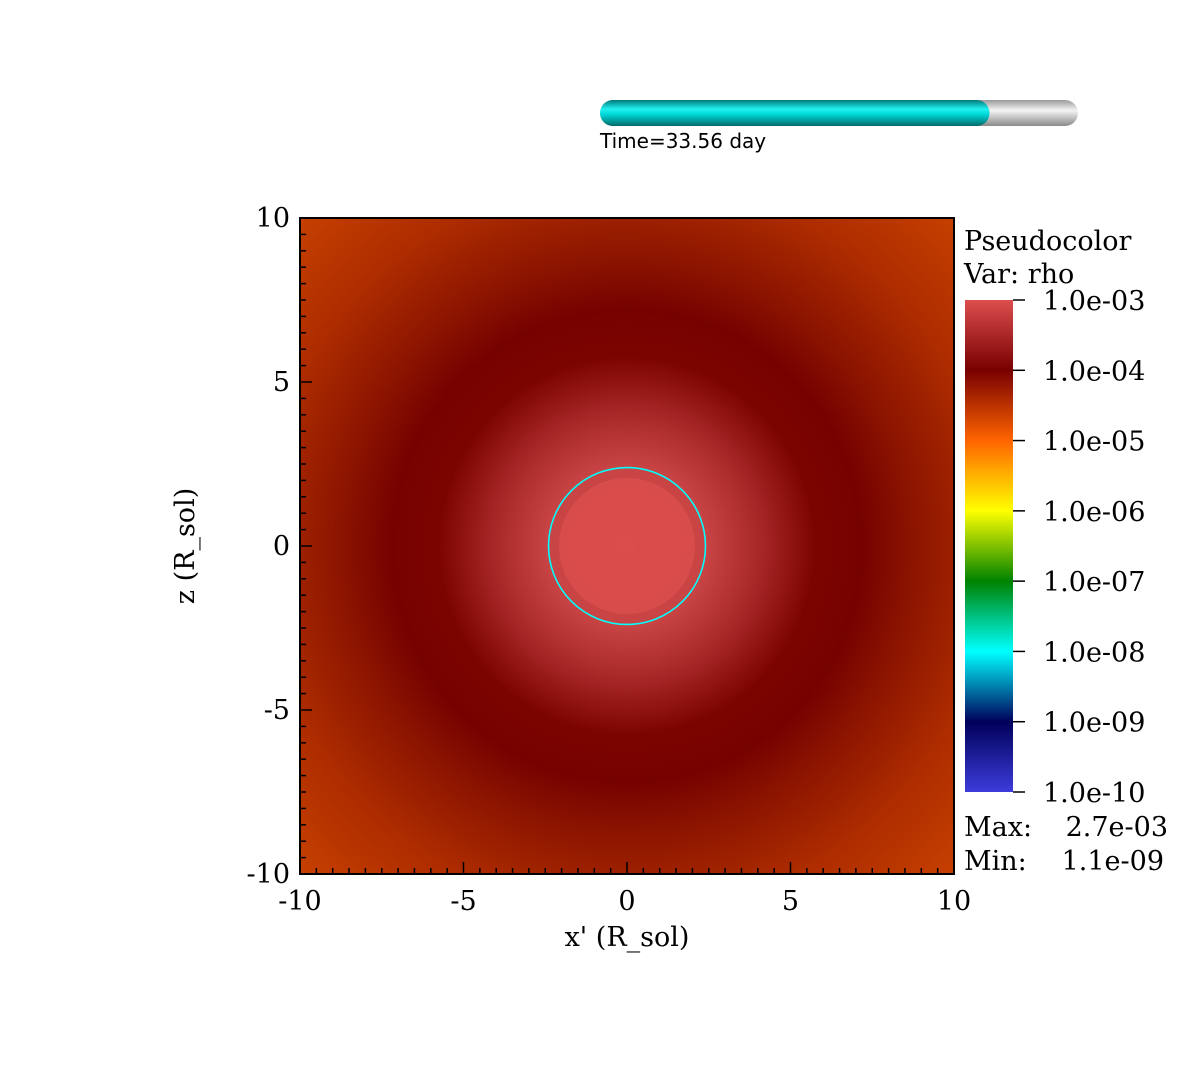  Describe the element at coordinates (1018, 274) in the screenshot. I see `legend-variable: Var: rho` at that location.